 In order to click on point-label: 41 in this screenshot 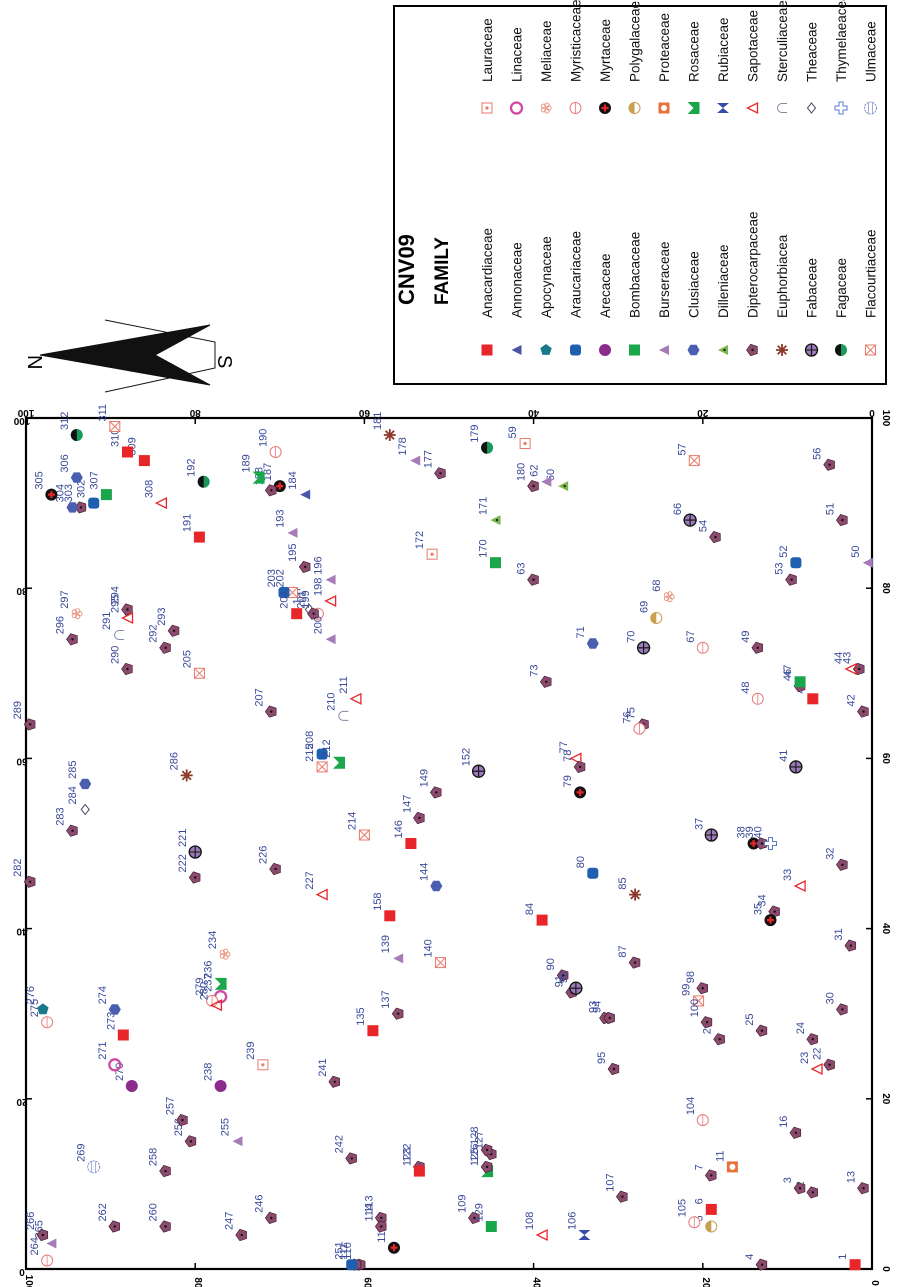, I will do `click(784, 756)`.